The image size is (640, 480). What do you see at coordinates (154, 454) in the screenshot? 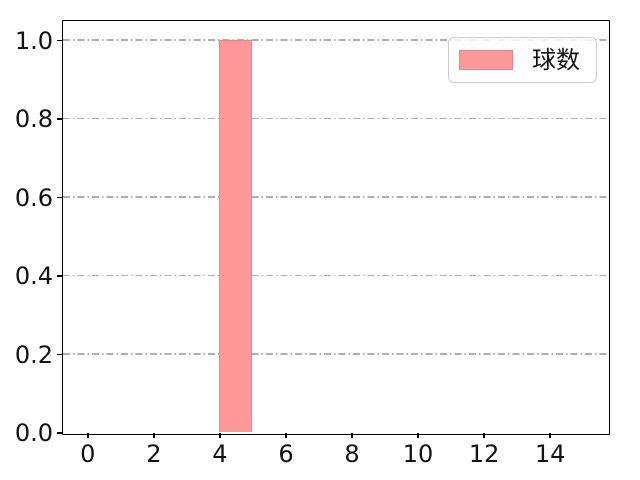
I see `x-tick-label: 2` at bounding box center [154, 454].